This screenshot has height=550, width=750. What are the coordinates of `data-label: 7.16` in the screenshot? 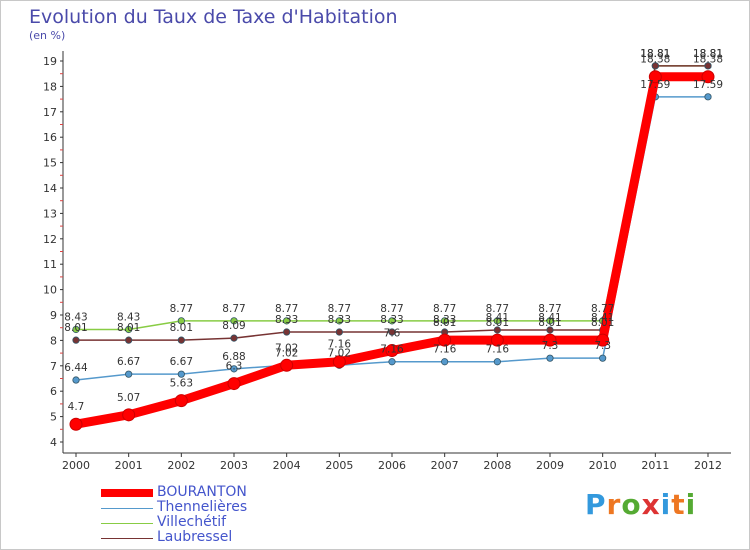 It's located at (392, 350).